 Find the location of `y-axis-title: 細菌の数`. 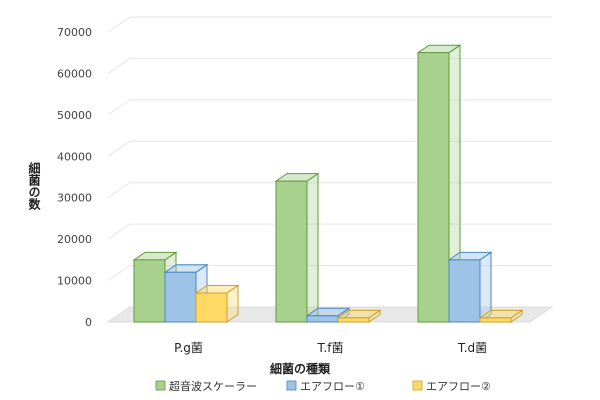

y-axis-title: 細菌の数 is located at coordinates (34, 186).